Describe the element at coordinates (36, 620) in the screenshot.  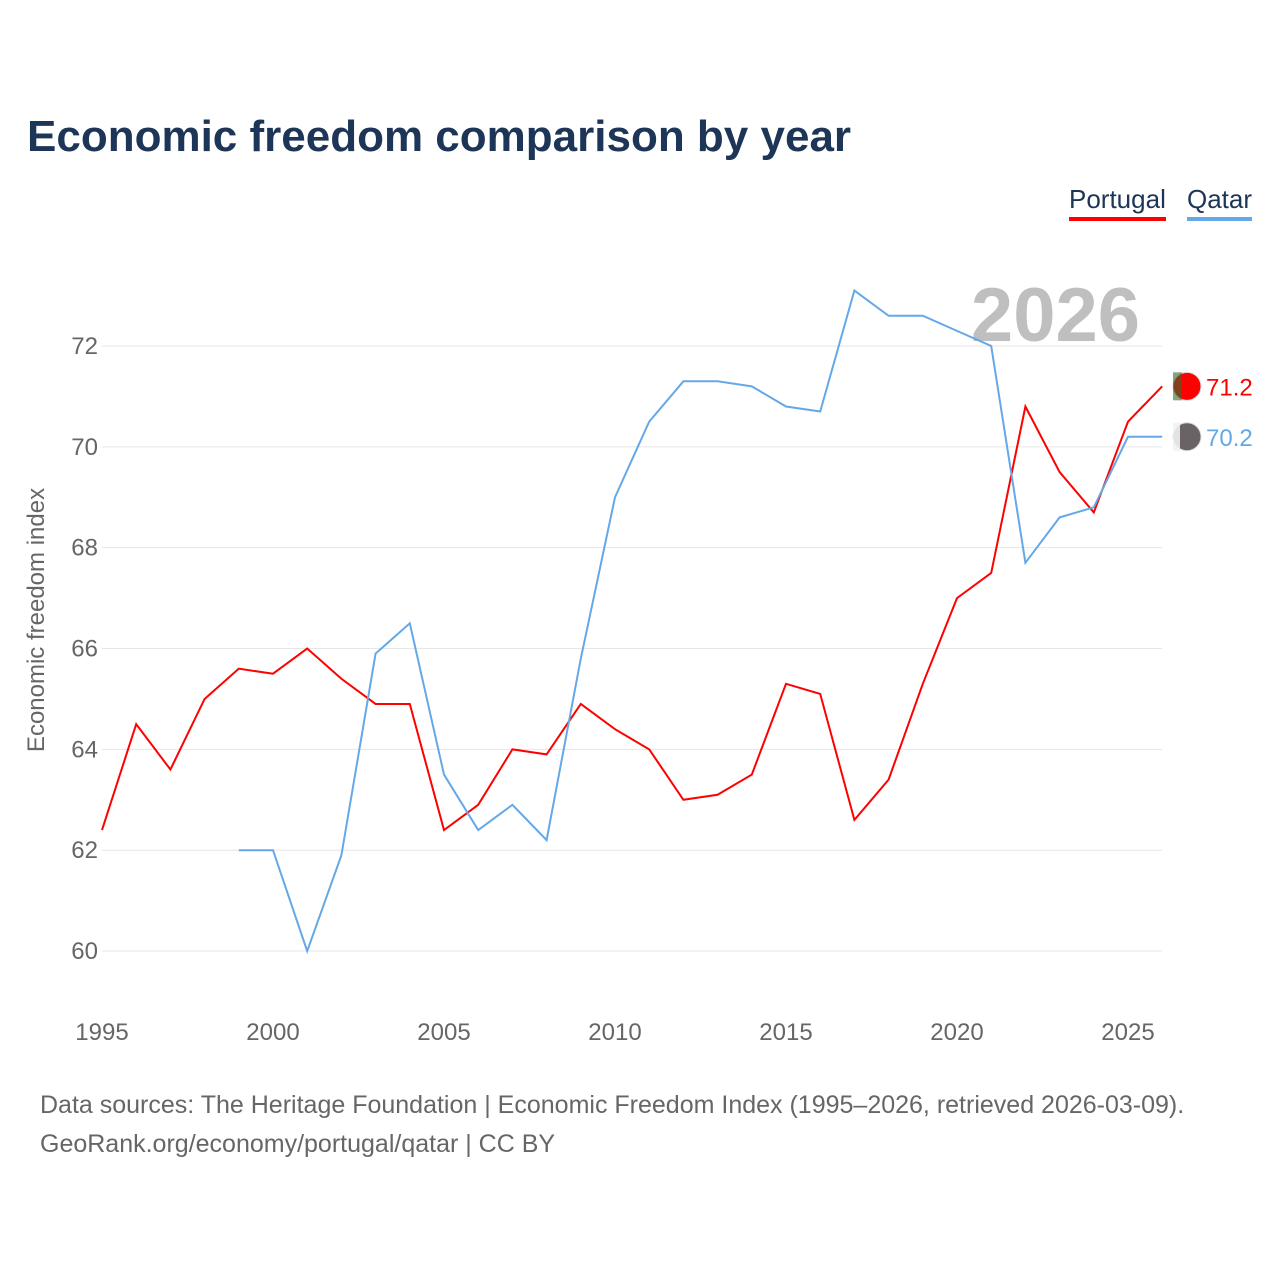
I see `y-axis-label: Economic freedom index` at that location.